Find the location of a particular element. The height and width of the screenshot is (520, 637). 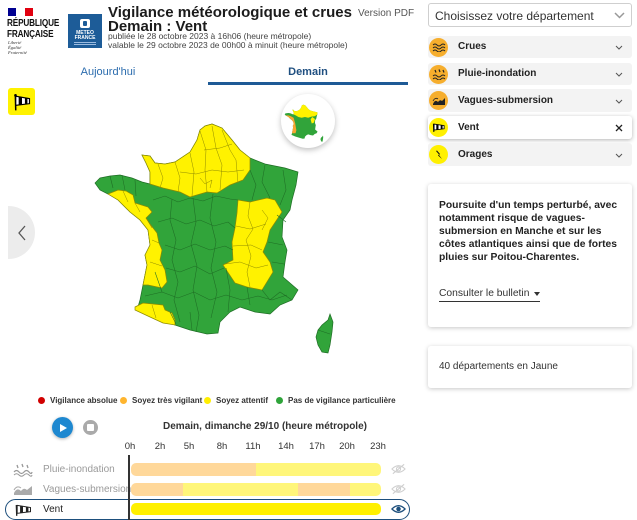

department-select: Choisissez votre département is located at coordinates (530, 15).